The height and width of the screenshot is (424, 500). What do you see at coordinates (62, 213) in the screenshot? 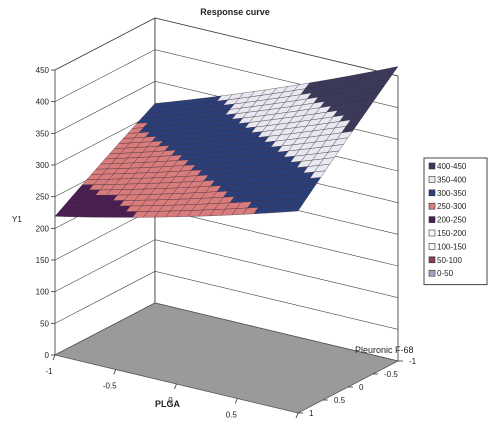
I see `surface-cell` at bounding box center [62, 213].